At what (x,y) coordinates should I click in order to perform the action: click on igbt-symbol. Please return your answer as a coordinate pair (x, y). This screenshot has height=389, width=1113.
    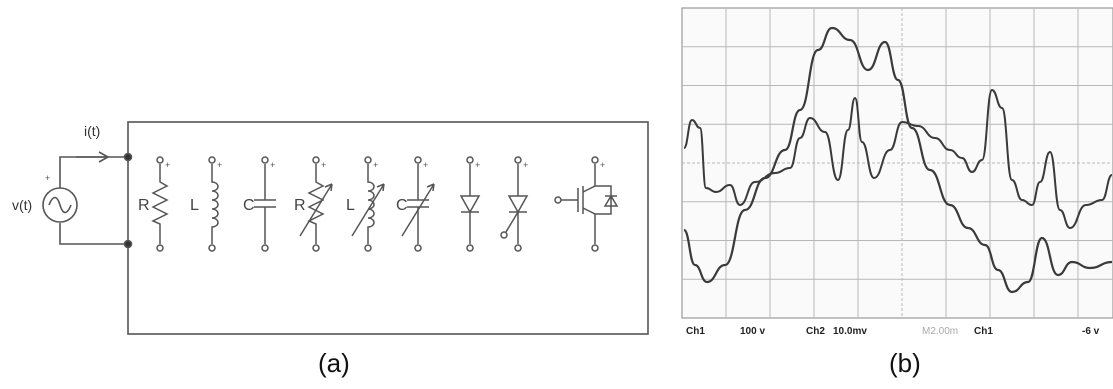
    Looking at the image, I should click on (586, 204).